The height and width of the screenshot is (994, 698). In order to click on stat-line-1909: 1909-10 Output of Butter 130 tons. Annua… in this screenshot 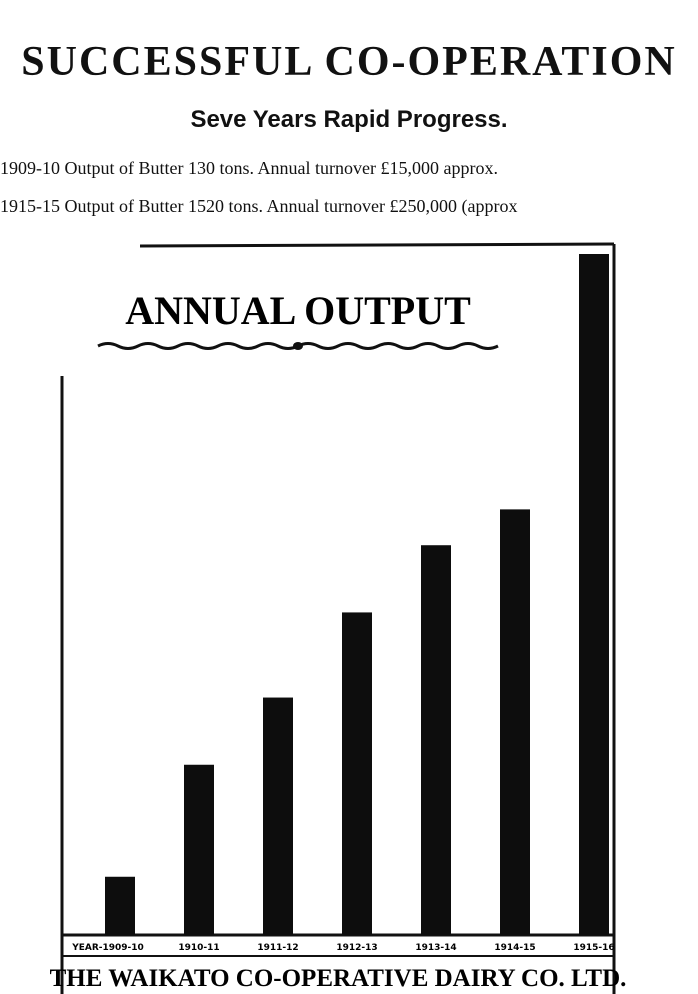, I will do `click(249, 168)`.